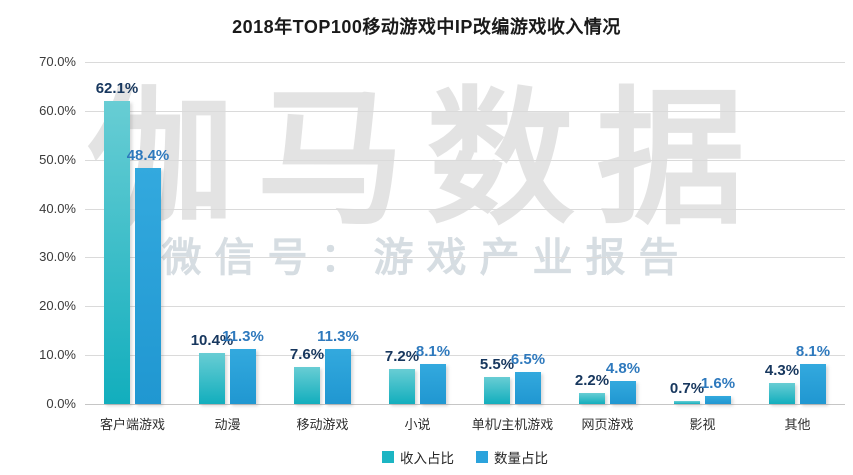 This screenshot has height=475, width=853. I want to click on bar-group: 5.5% 6.5%, so click(512, 233).